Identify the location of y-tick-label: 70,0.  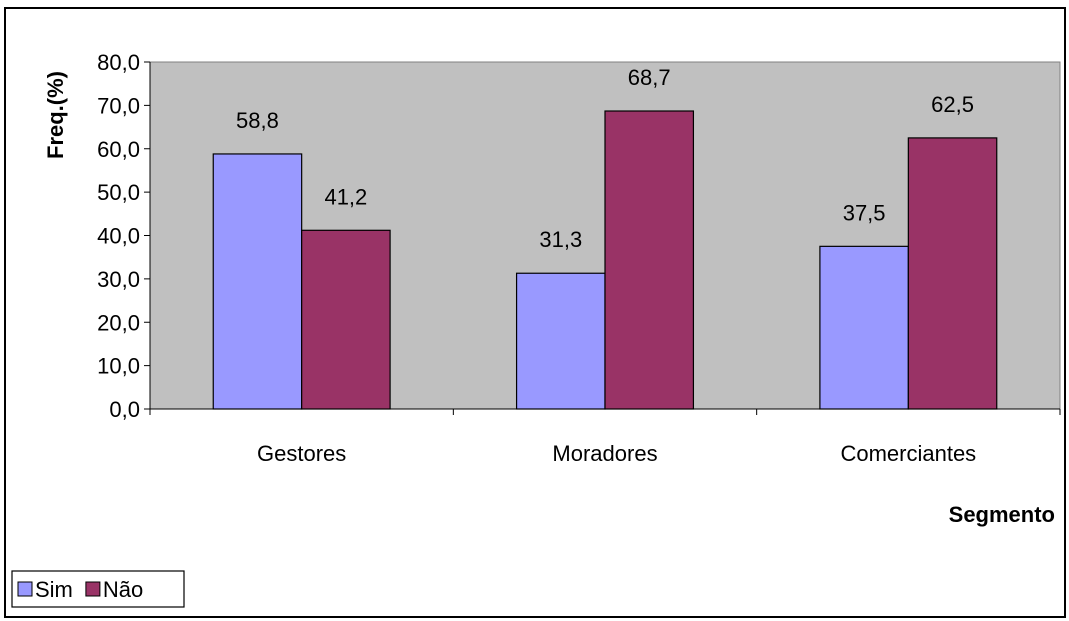
(118, 105).